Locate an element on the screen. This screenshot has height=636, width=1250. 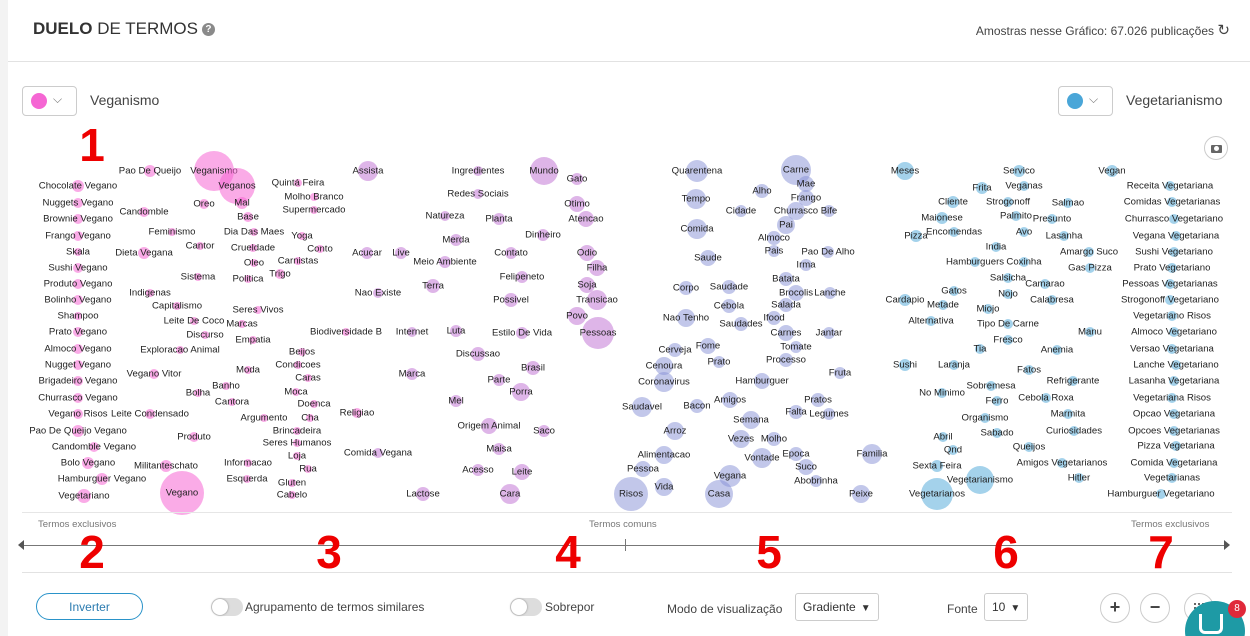
term-word: Alimentacao is located at coordinates (664, 455).